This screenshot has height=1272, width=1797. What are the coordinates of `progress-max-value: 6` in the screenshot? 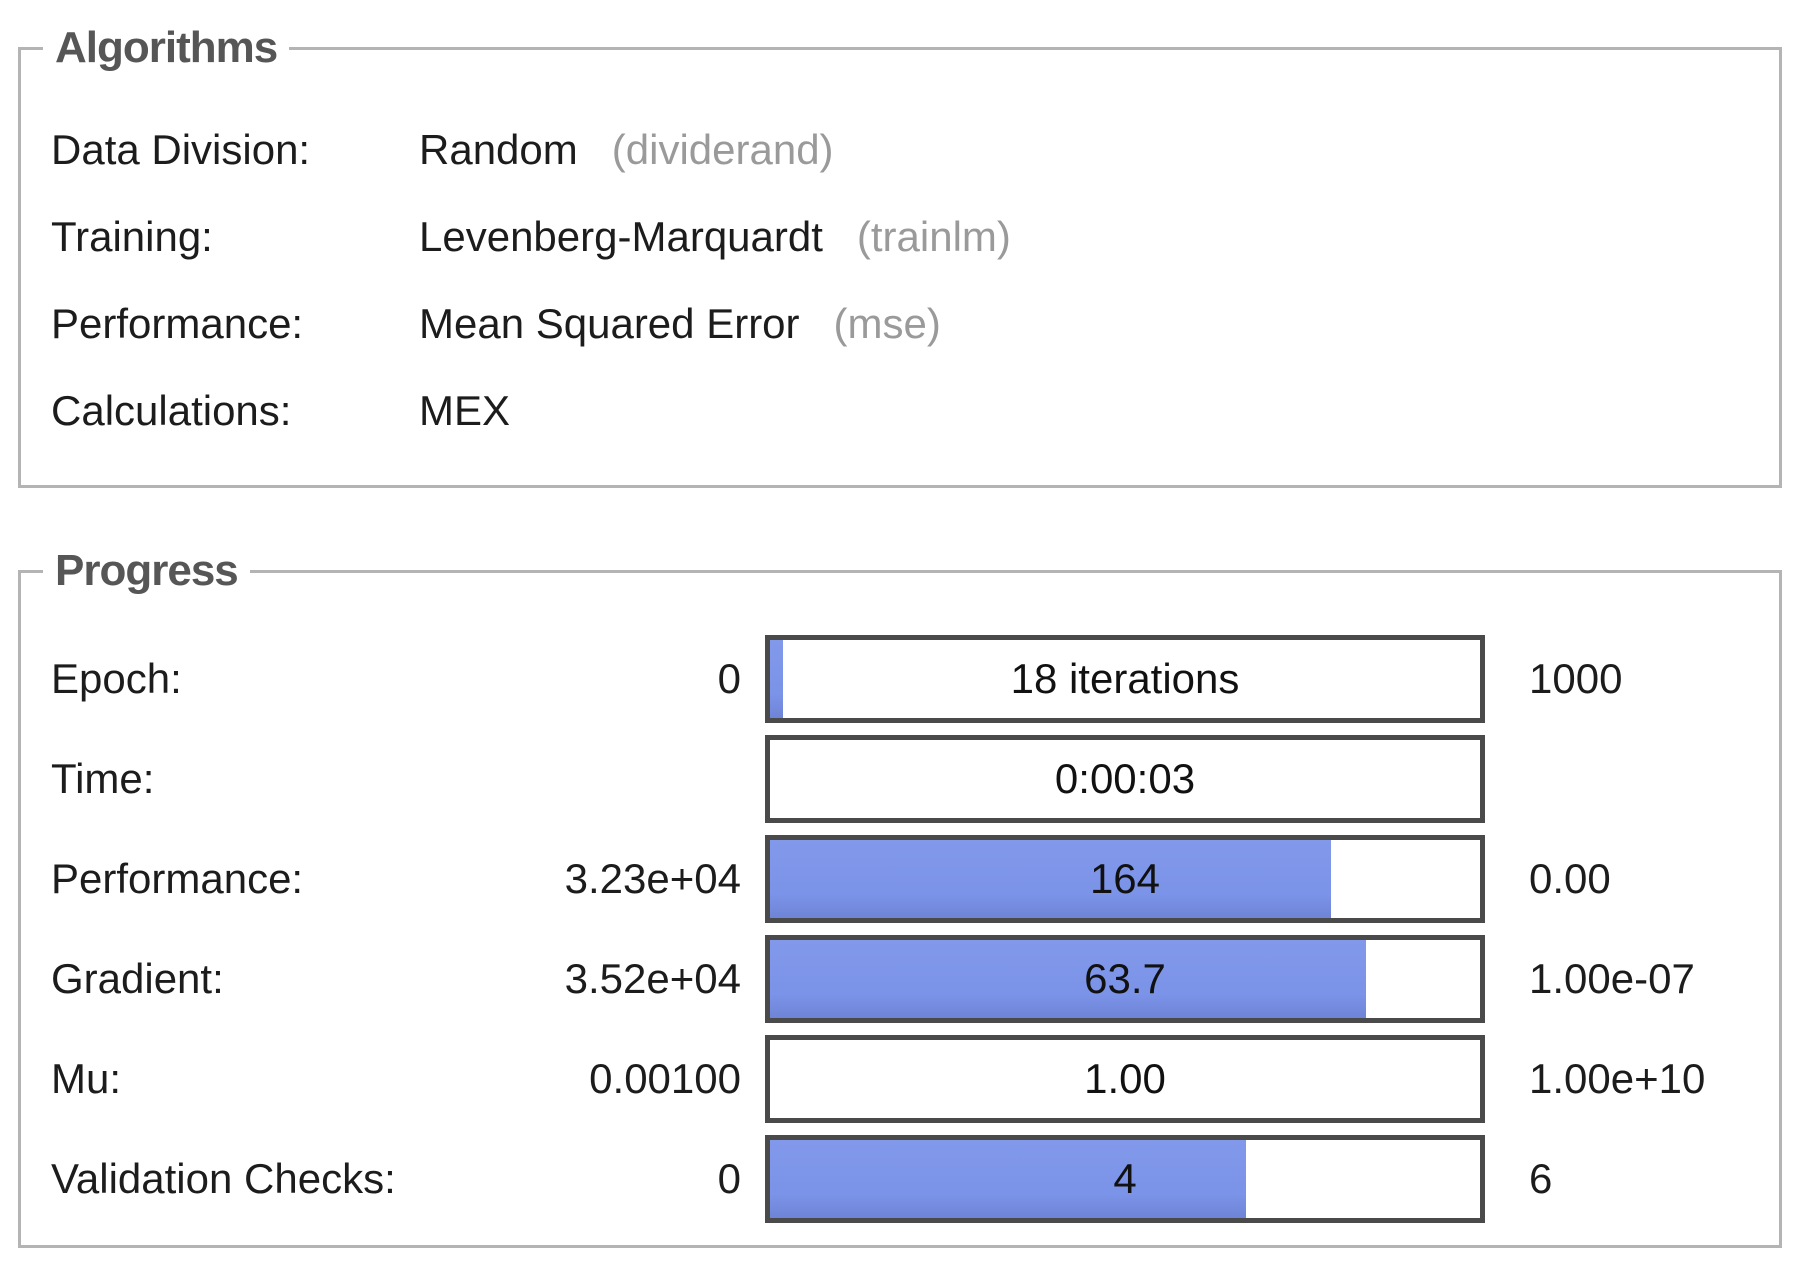 It's located at (1541, 1178).